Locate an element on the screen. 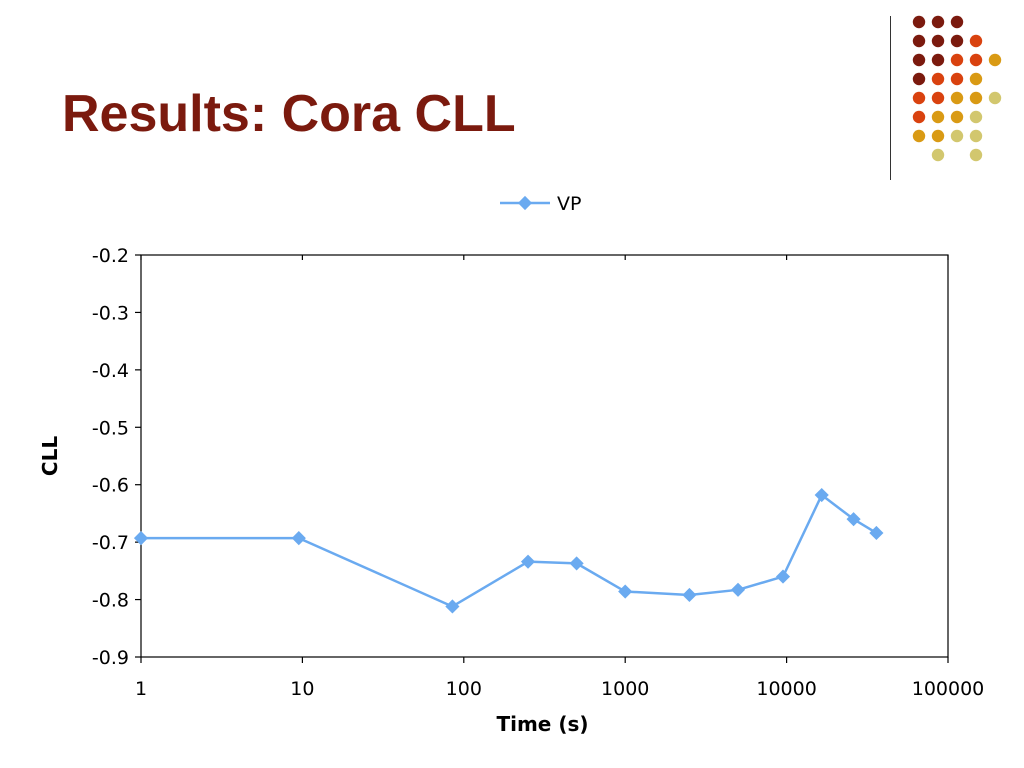 The height and width of the screenshot is (768, 1024). x-tick-label: 1000 is located at coordinates (625, 689).